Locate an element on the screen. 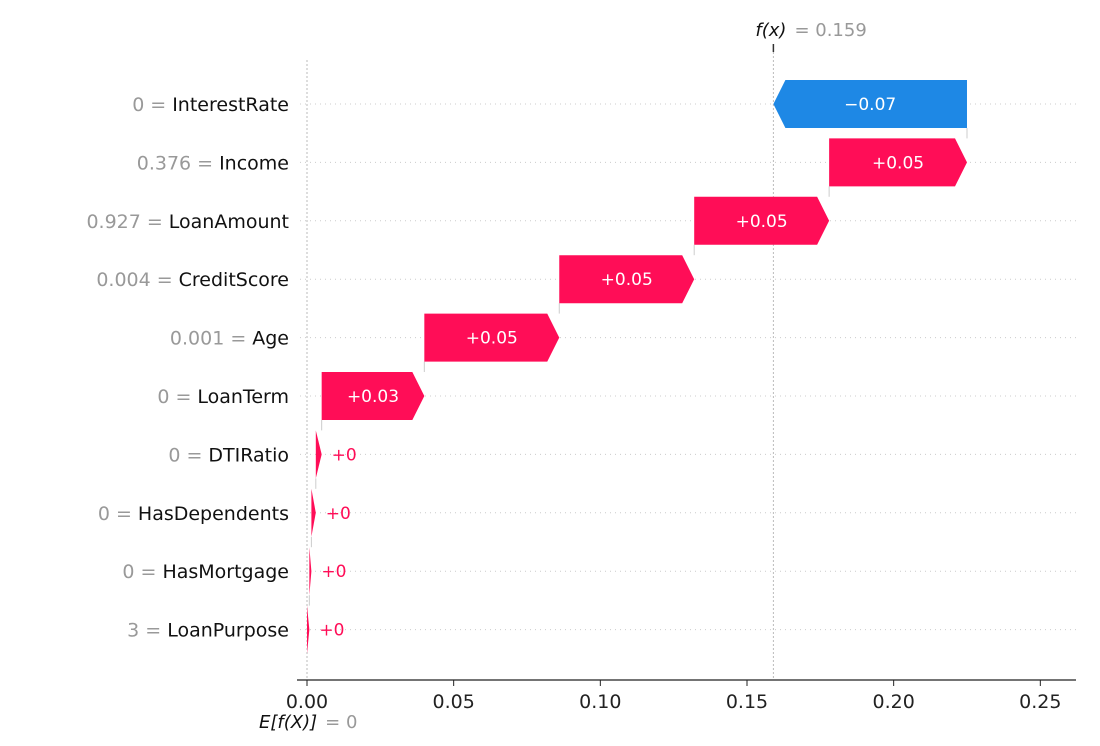  x-tick-label: 0.00 is located at coordinates (307, 702).